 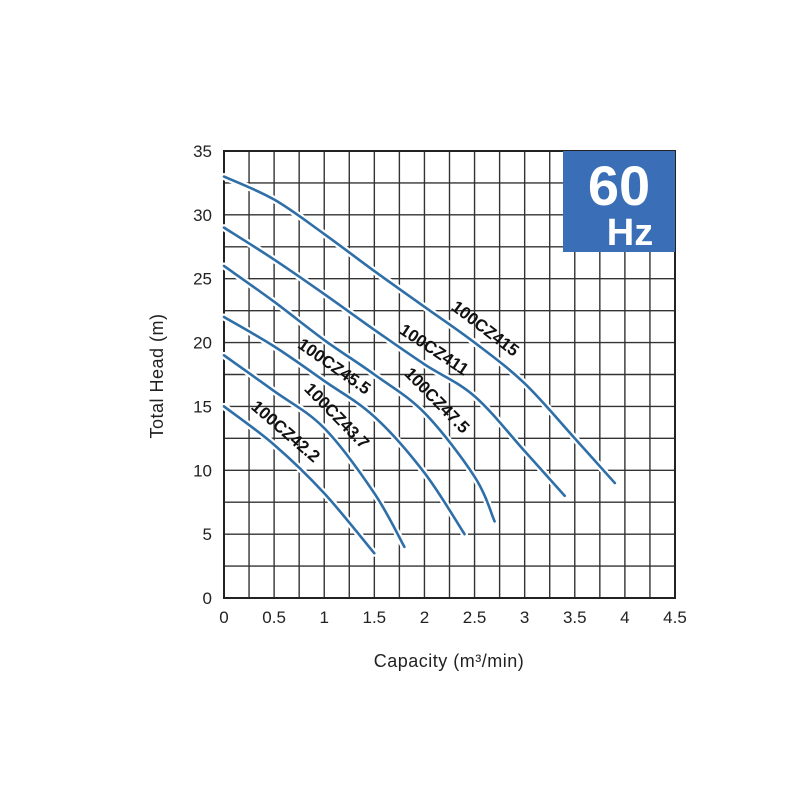 What do you see at coordinates (424, 617) in the screenshot?
I see `x-tick-label: 2` at bounding box center [424, 617].